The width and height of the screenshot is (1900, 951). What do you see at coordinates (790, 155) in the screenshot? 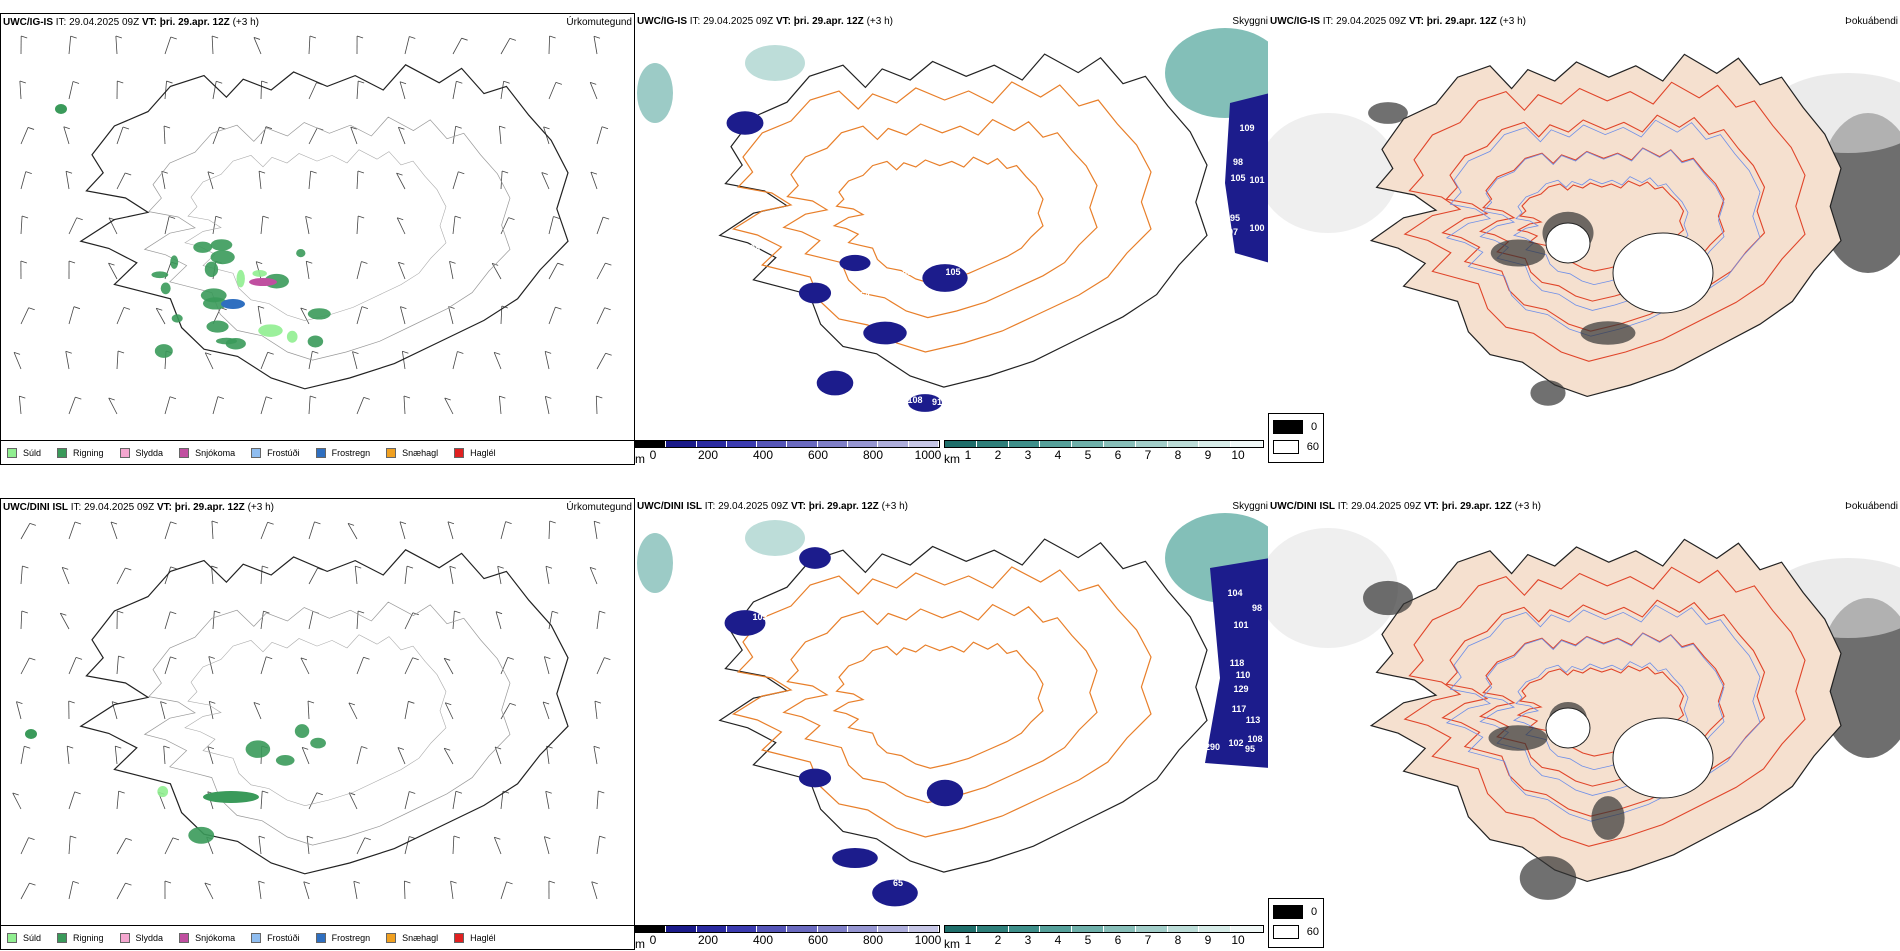
I see `cloud-base-label: 79` at bounding box center [790, 155].